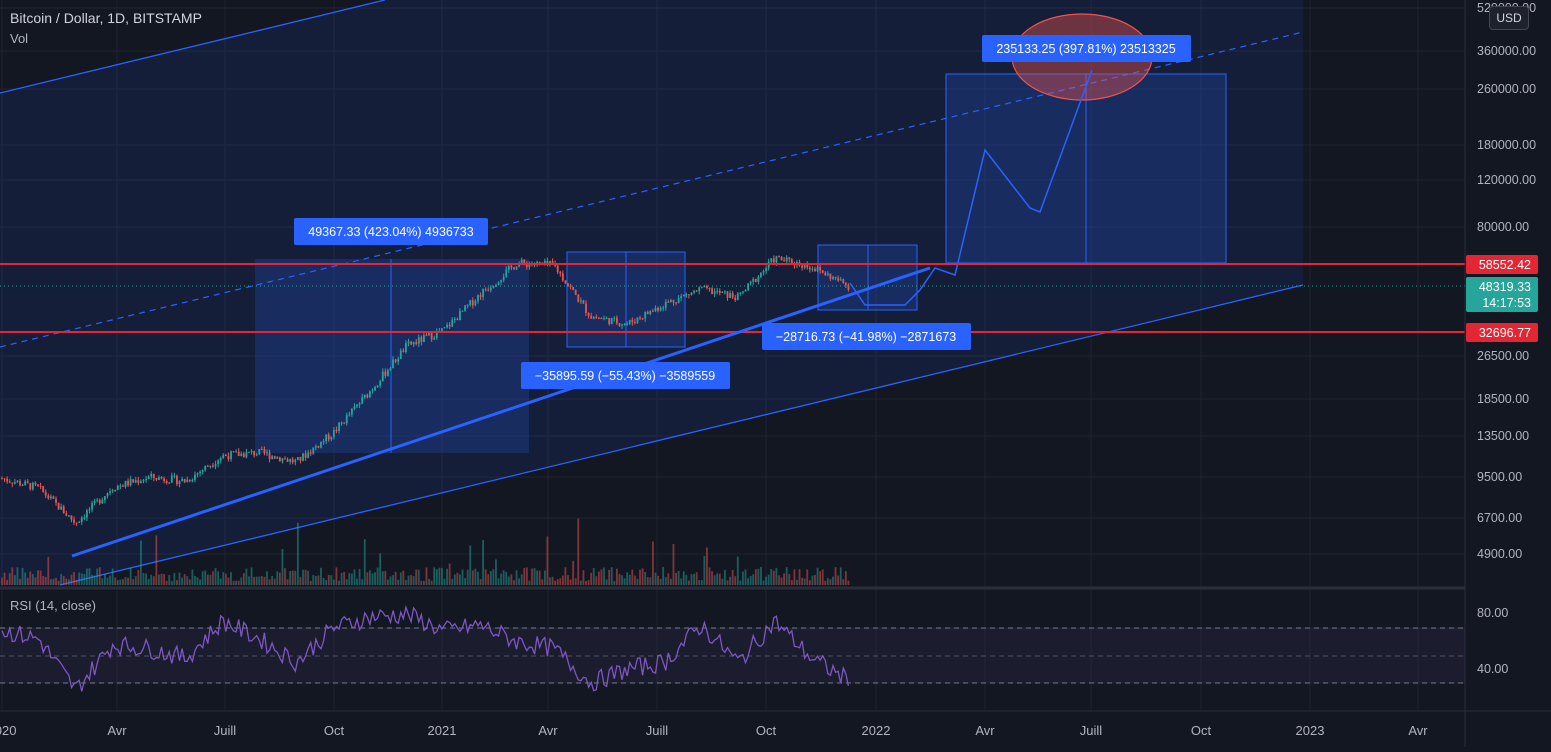 The width and height of the screenshot is (1551, 752). What do you see at coordinates (19, 38) in the screenshot?
I see `volume-label: Vol` at bounding box center [19, 38].